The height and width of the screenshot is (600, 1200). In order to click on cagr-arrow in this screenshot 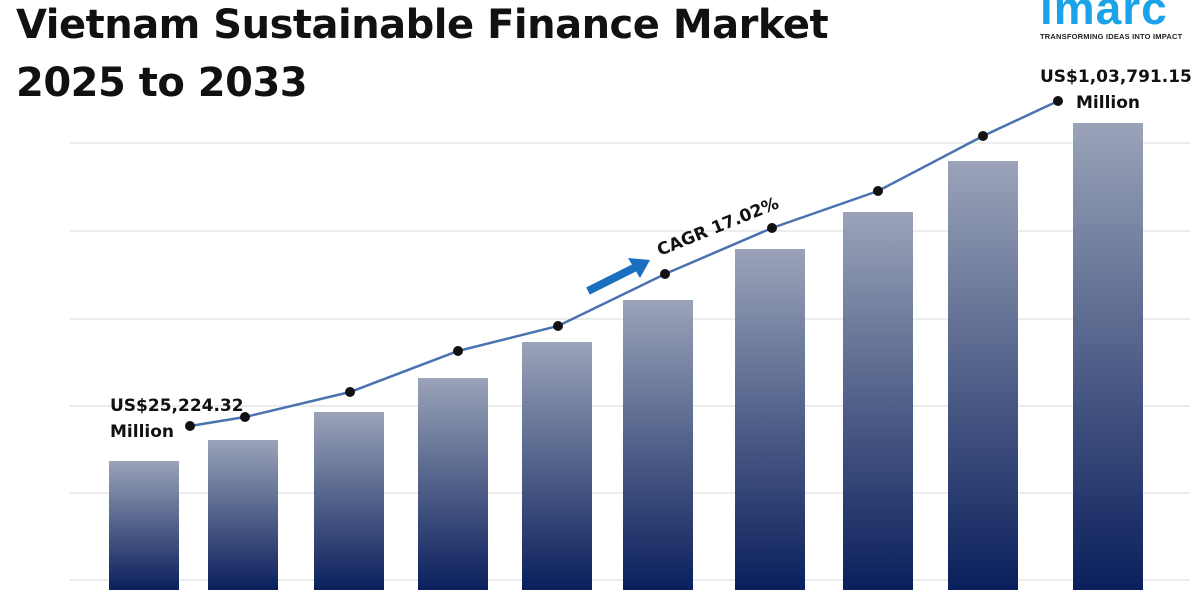, I will do `click(618, 276)`.